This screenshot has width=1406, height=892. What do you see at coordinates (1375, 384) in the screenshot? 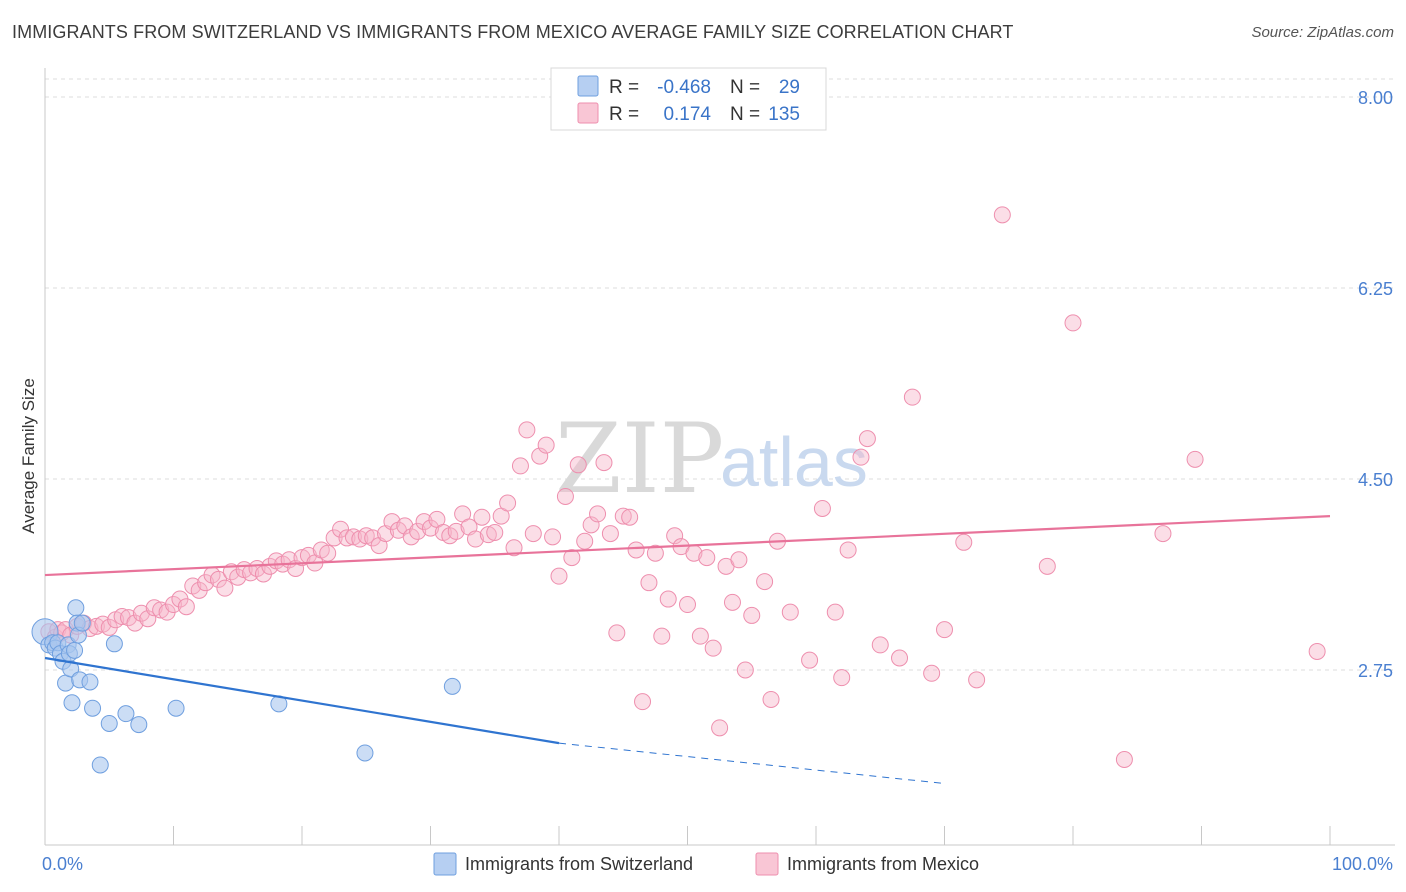
I see `y-tick-labels: 2.75 4.50 6.25 8.00` at bounding box center [1375, 384].